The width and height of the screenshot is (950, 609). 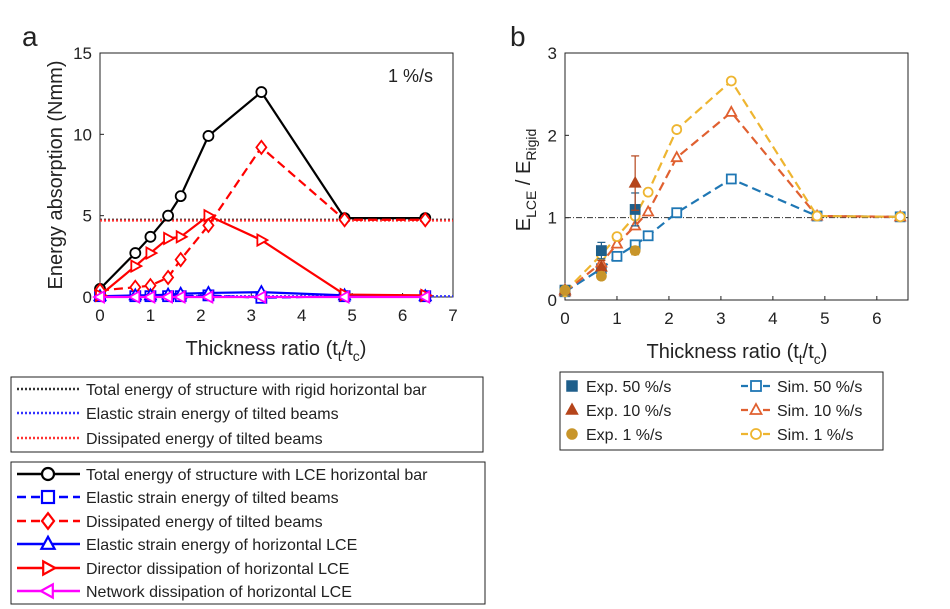 I want to click on legend-a-label-2: Dissipated energy of tilted beams, so click(x=204, y=522).